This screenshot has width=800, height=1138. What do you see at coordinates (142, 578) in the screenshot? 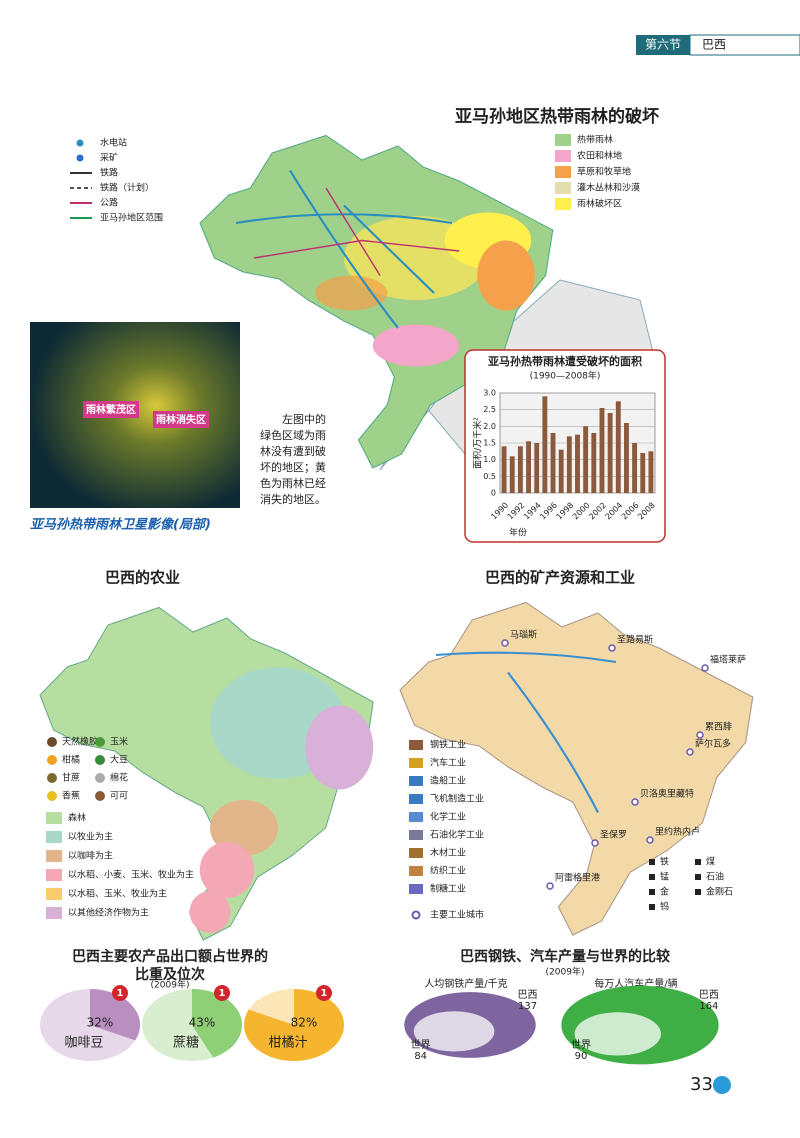
I see `map-title: 巴西的农业` at bounding box center [142, 578].